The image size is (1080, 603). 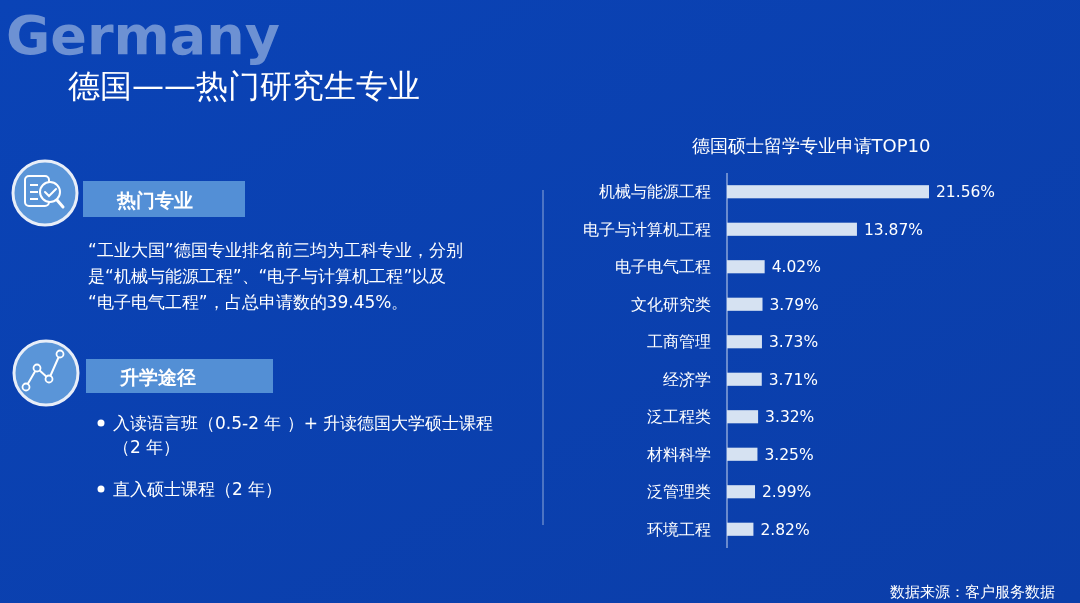 I want to click on data-label: 3.32%, so click(x=790, y=417).